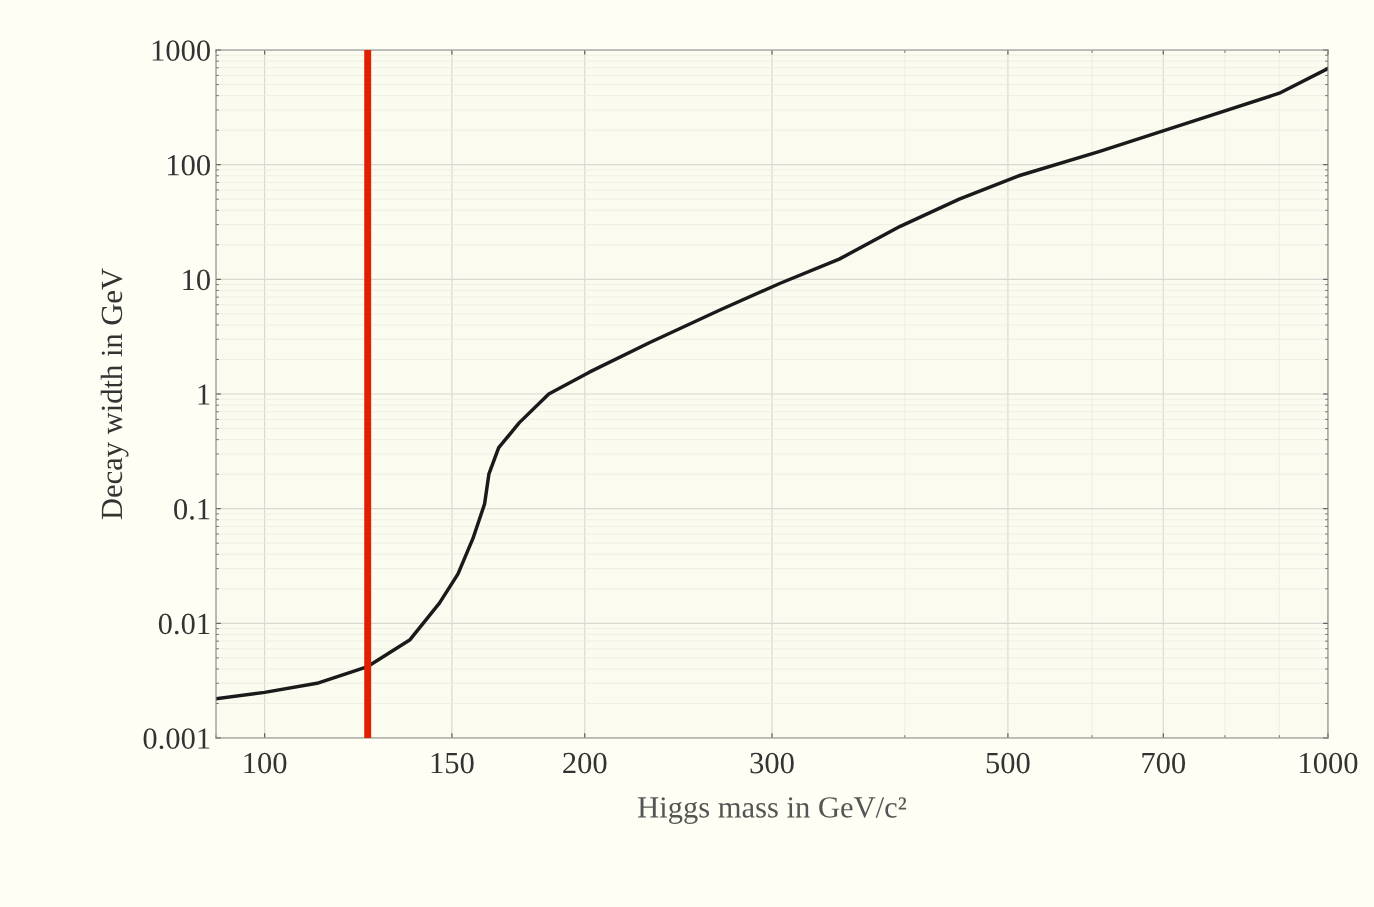  What do you see at coordinates (265, 763) in the screenshot?
I see `x-tick-label: 100` at bounding box center [265, 763].